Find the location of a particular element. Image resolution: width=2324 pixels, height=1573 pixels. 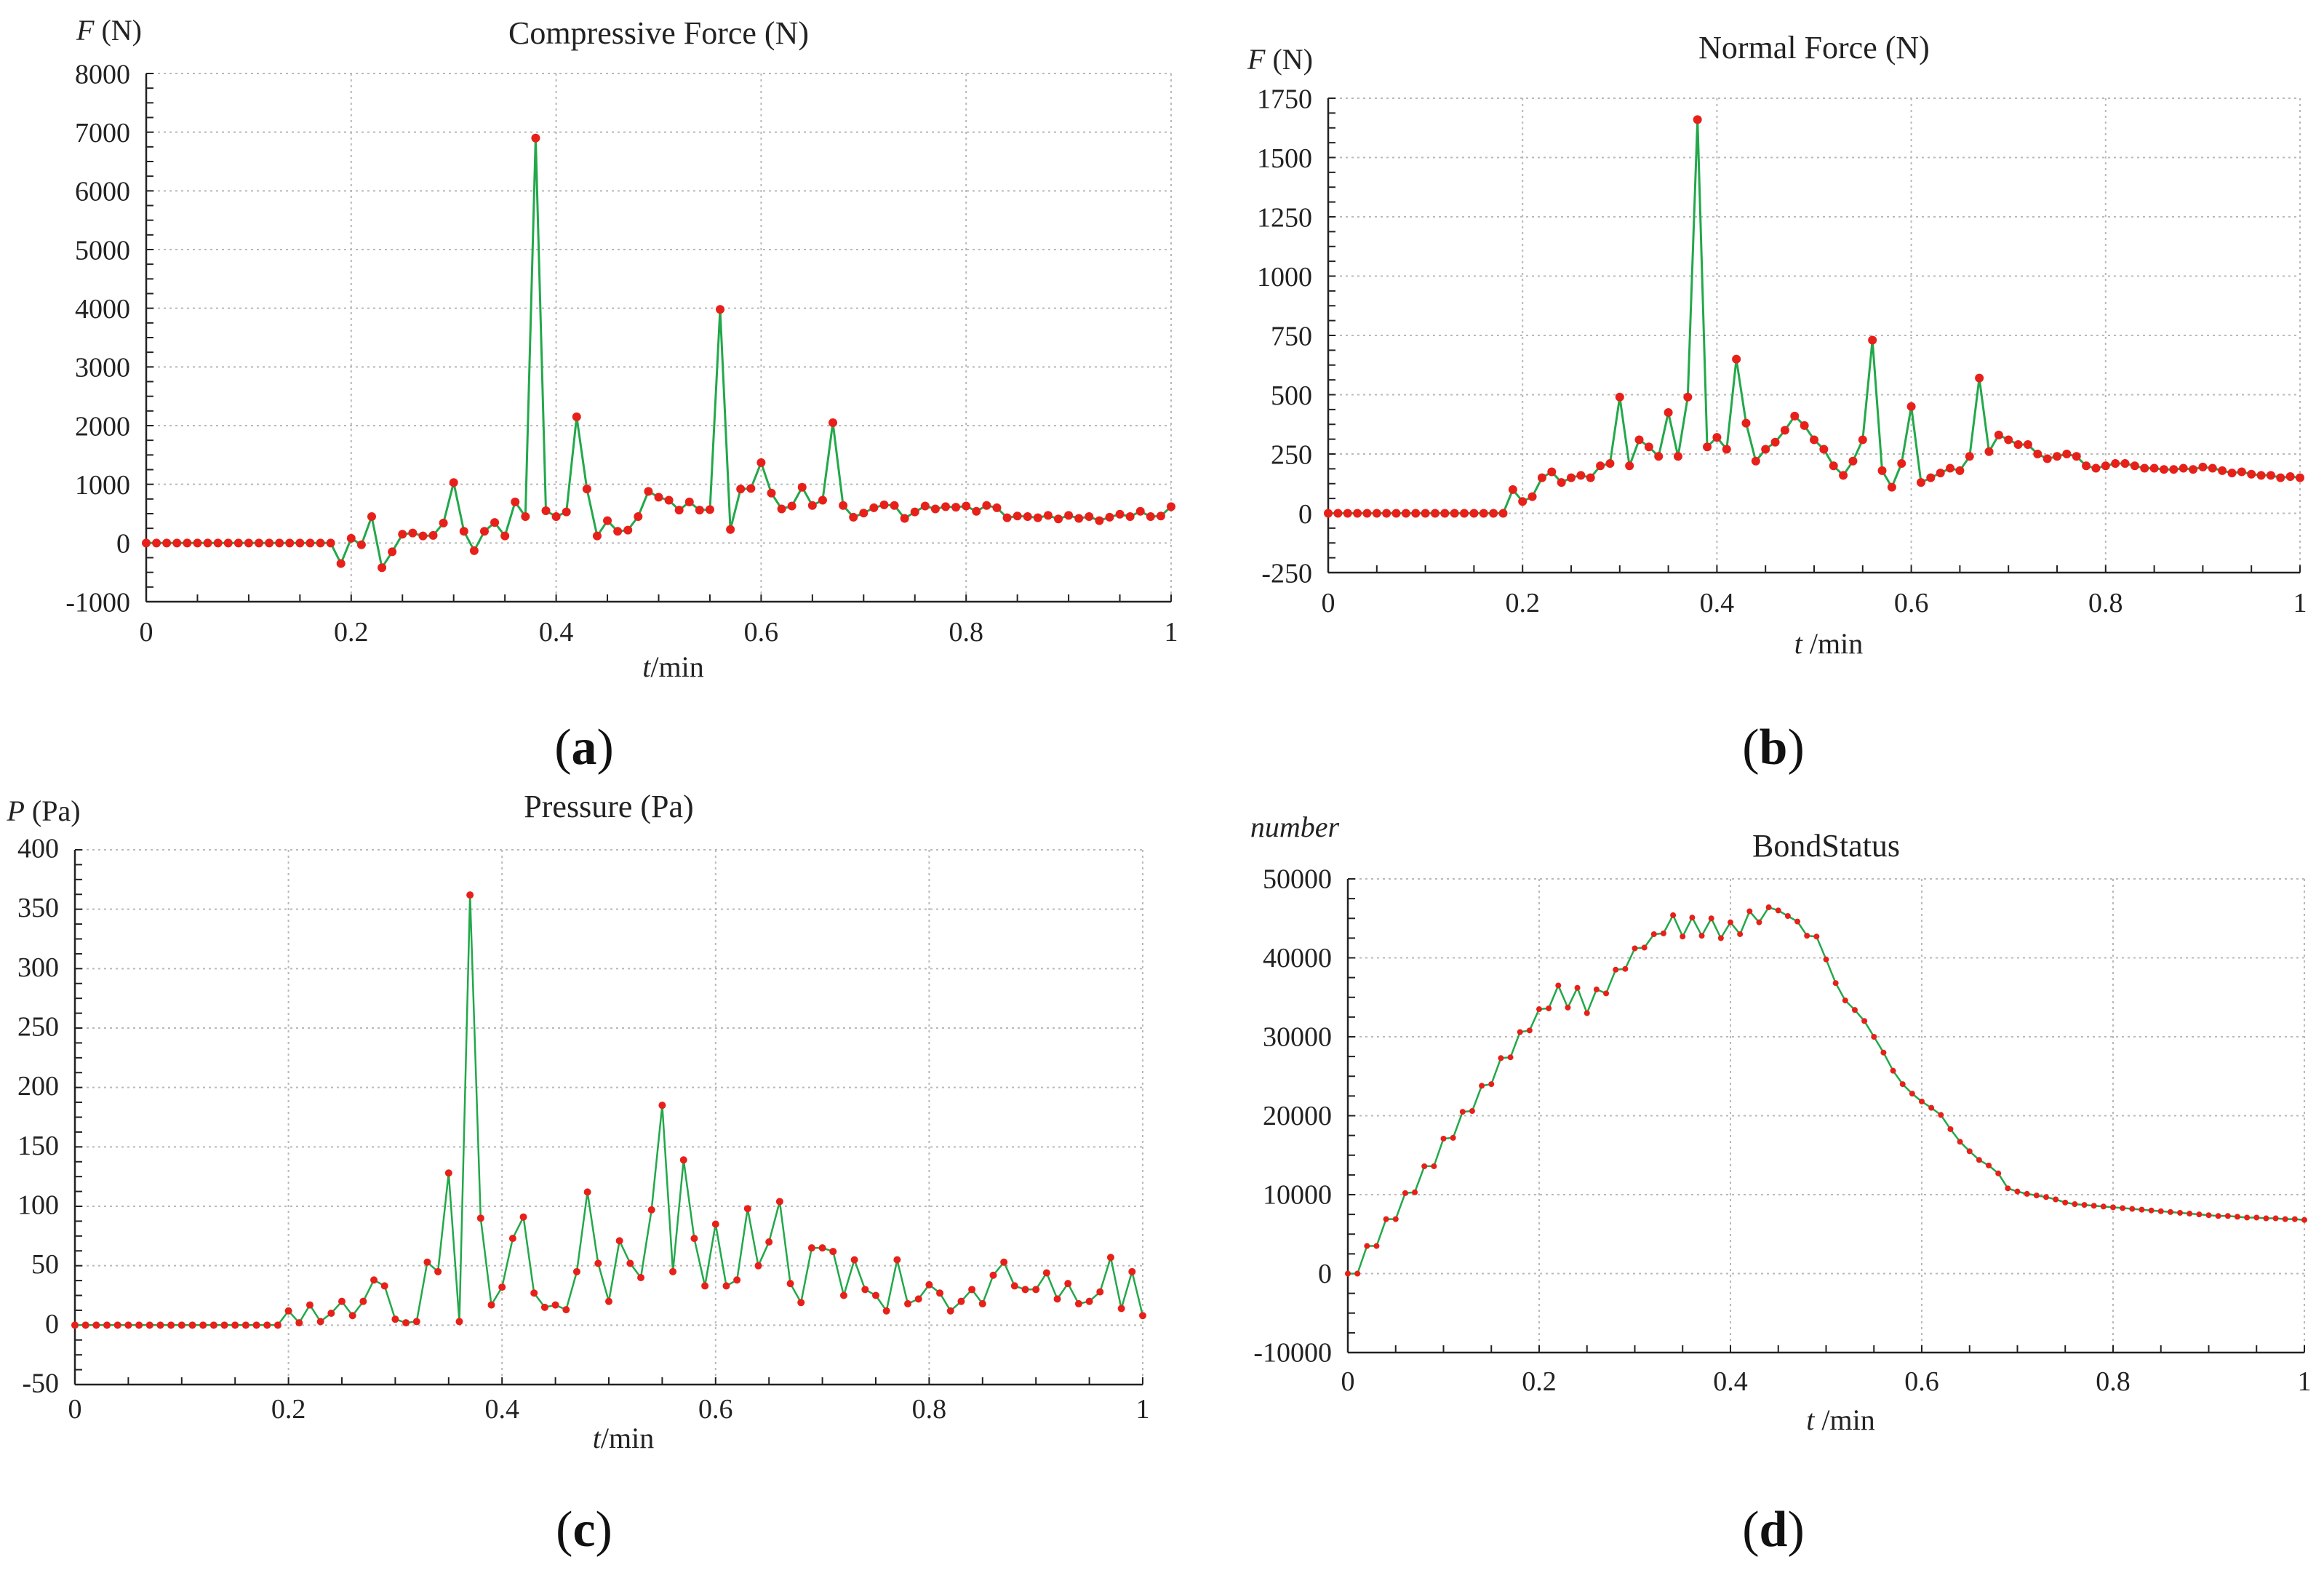

y-tick-label: -250 is located at coordinates (1286, 573).